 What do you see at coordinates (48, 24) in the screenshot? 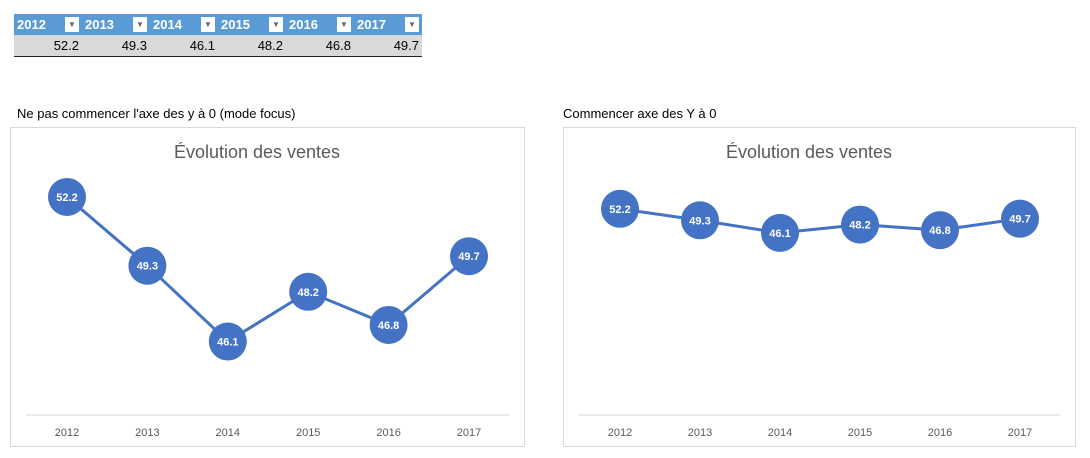
I see `column-header: 2012 ▼` at bounding box center [48, 24].